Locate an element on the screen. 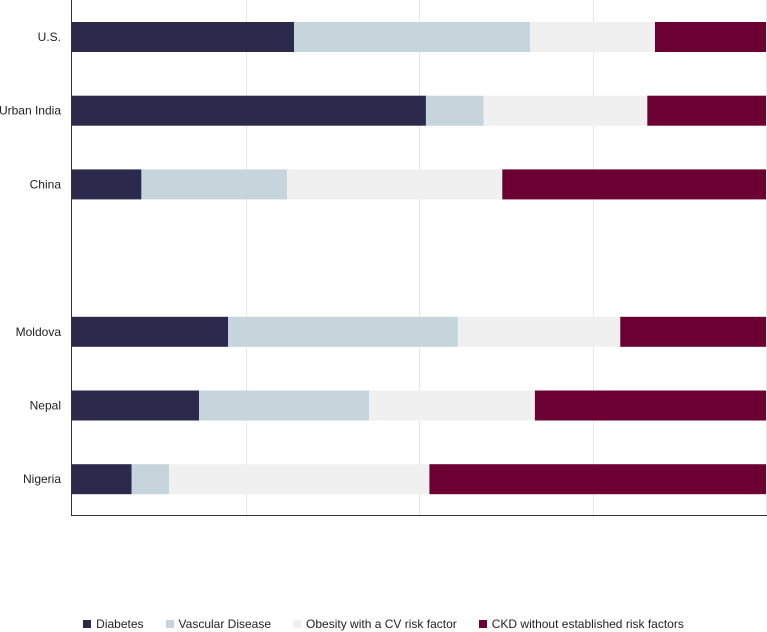  legend-item: Vascular Disease is located at coordinates (218, 624).